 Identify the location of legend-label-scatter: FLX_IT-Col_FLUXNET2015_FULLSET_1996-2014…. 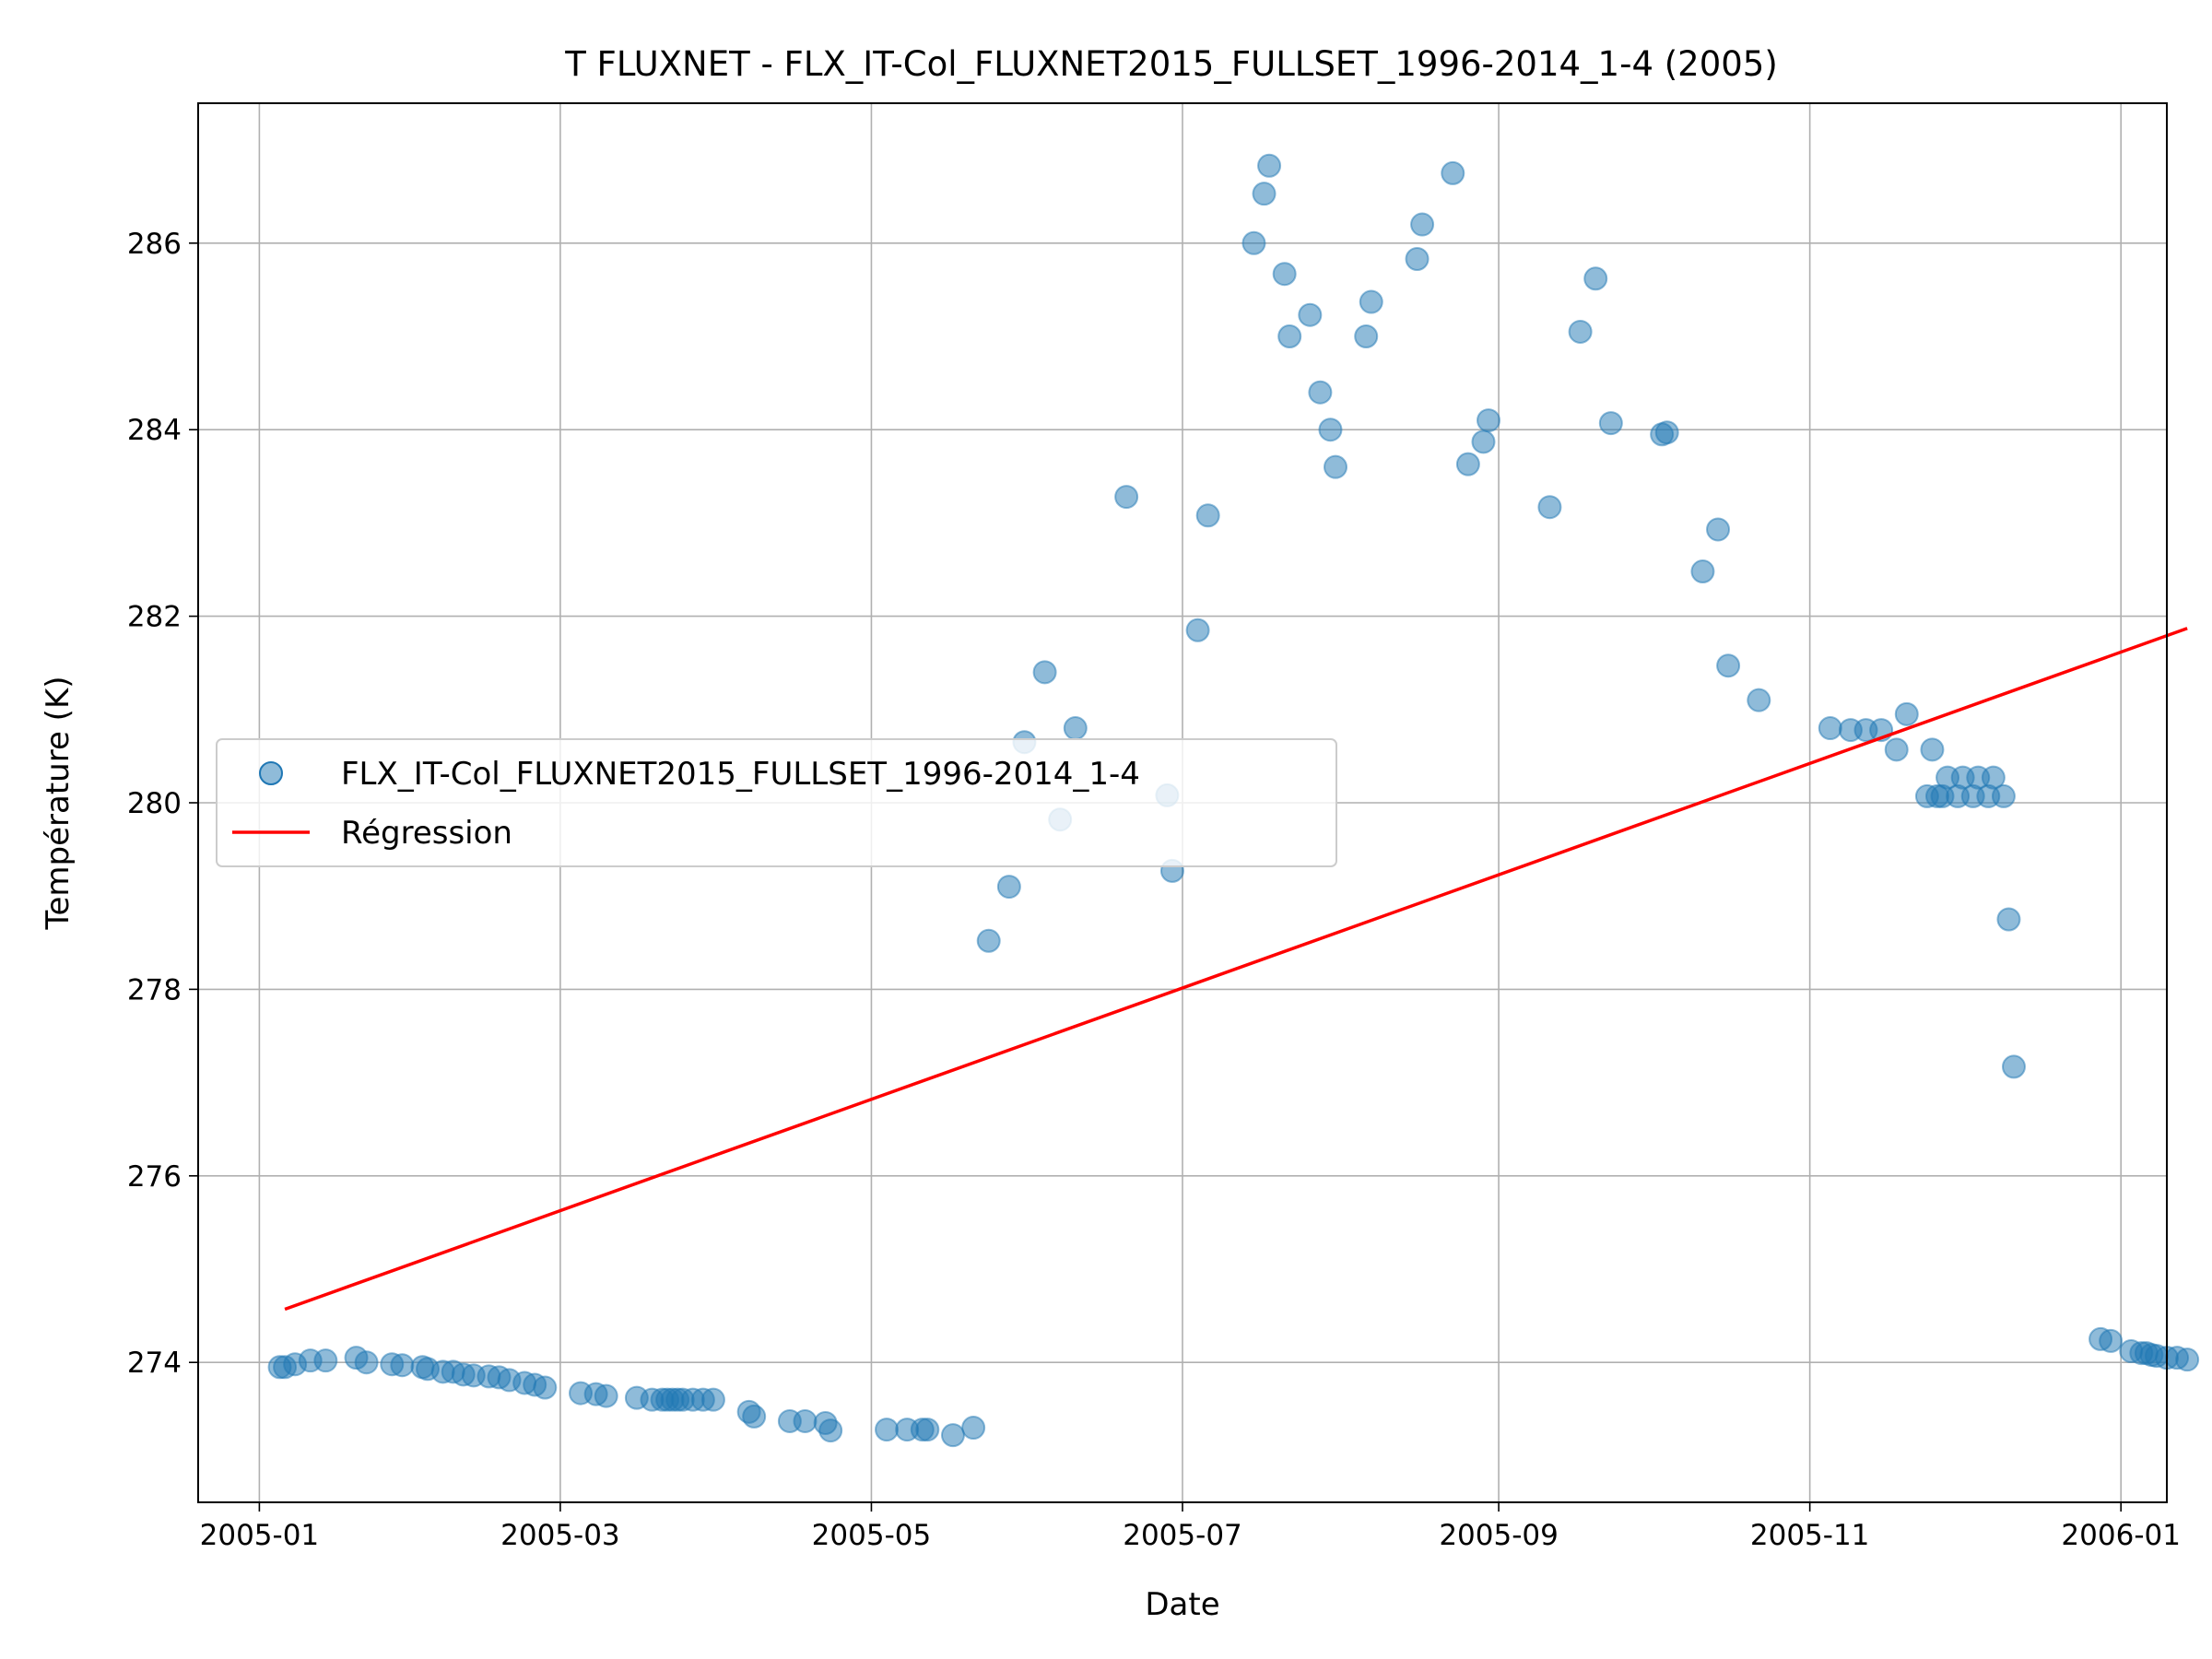
(740, 774).